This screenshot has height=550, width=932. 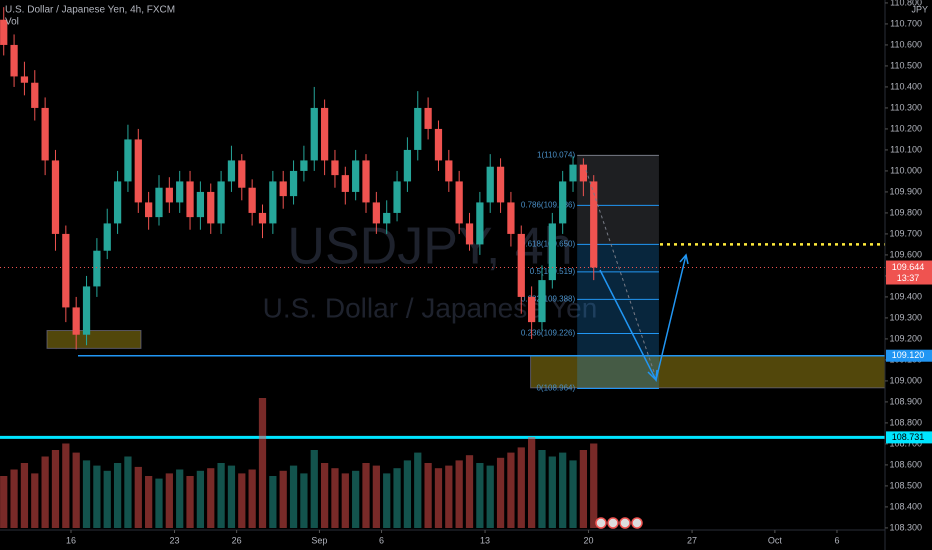 What do you see at coordinates (905, 191) in the screenshot?
I see `y-tick-label: 109.900` at bounding box center [905, 191].